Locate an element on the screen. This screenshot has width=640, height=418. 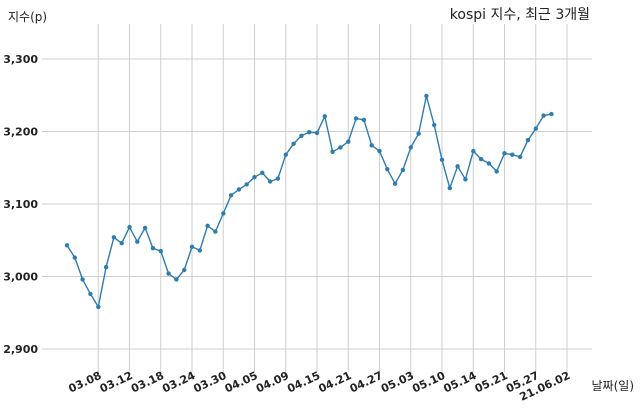
y-axis-label: 지수(p) is located at coordinates (27, 17).